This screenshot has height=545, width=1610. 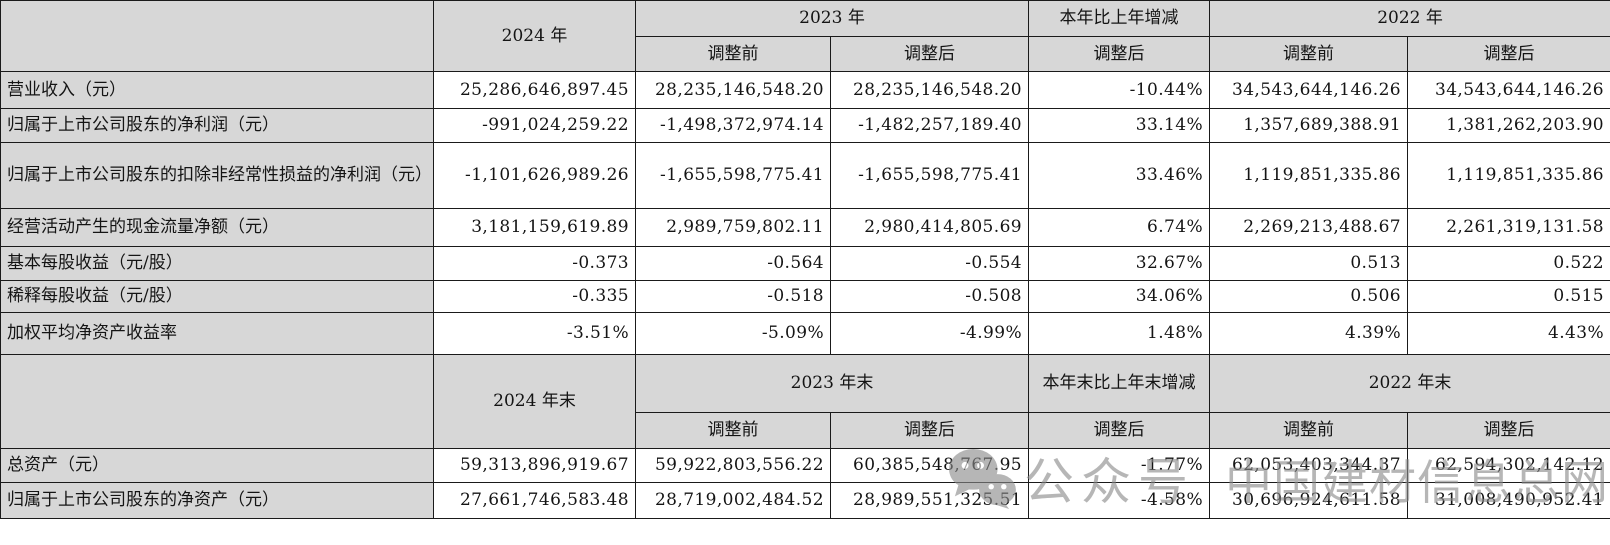 I want to click on value-2023-pre: 2,989,759,802.11, so click(x=733, y=227).